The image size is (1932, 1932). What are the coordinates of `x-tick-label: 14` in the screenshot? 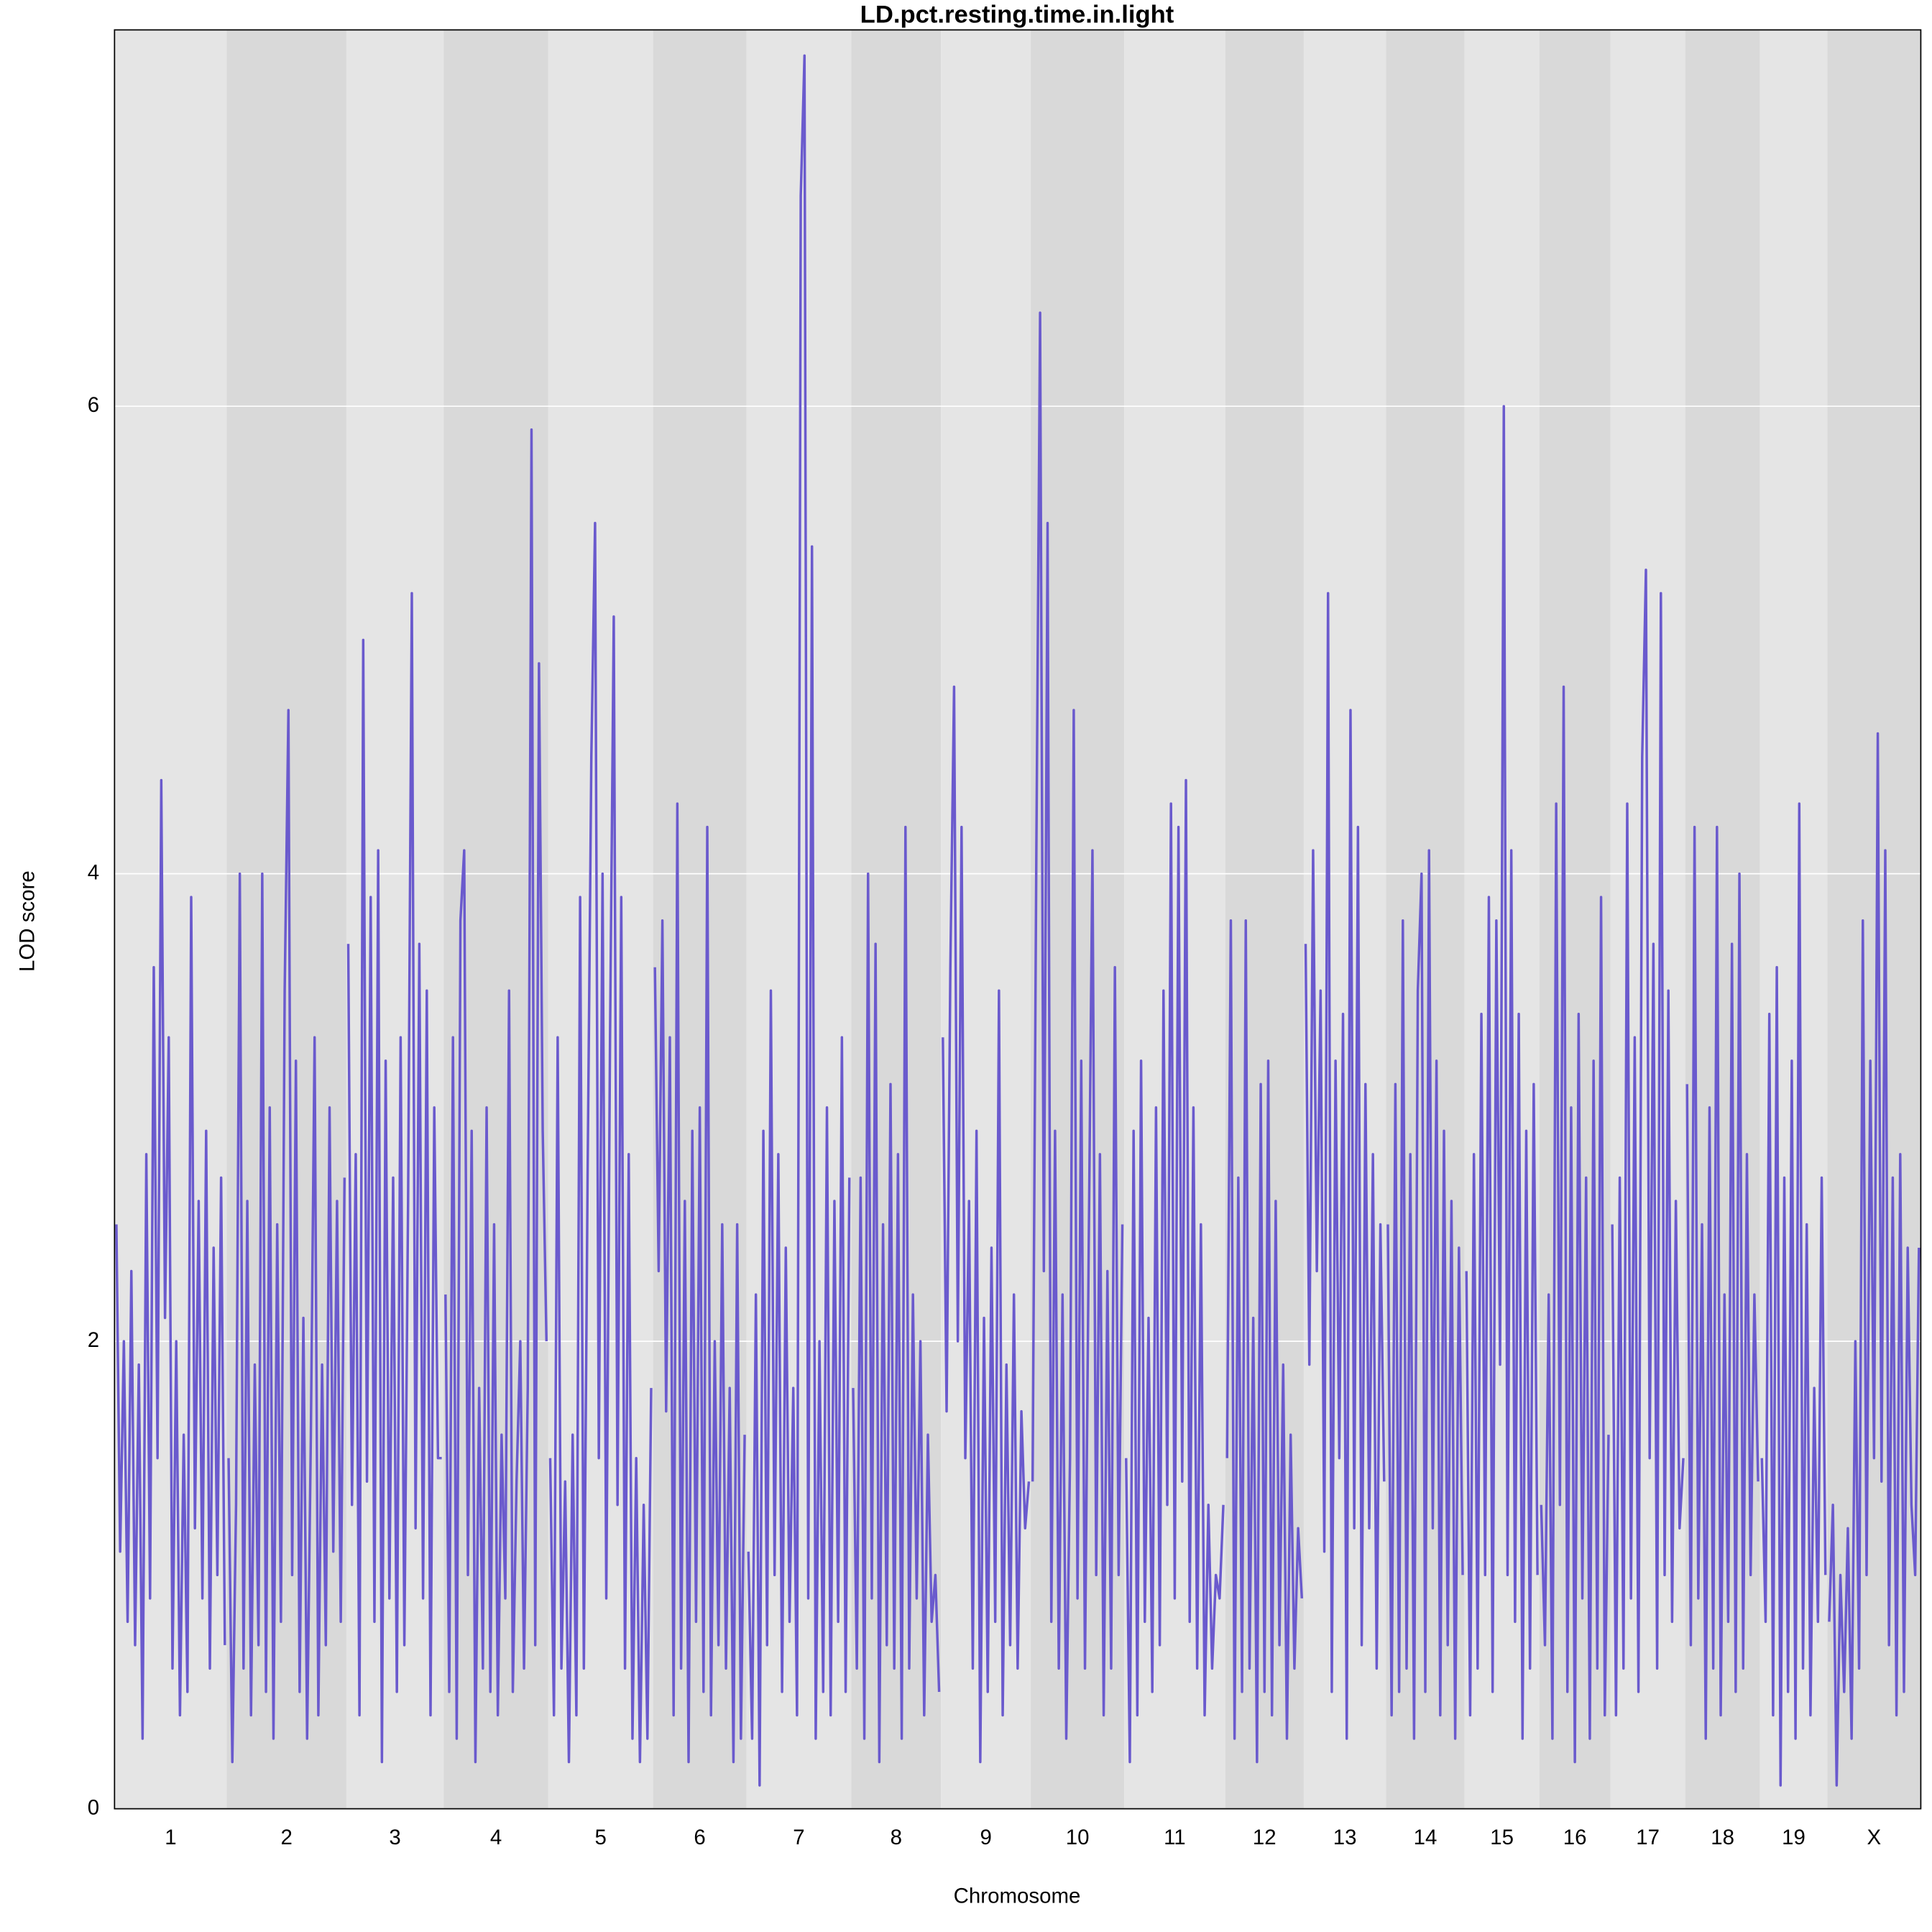 It's located at (1426, 1837).